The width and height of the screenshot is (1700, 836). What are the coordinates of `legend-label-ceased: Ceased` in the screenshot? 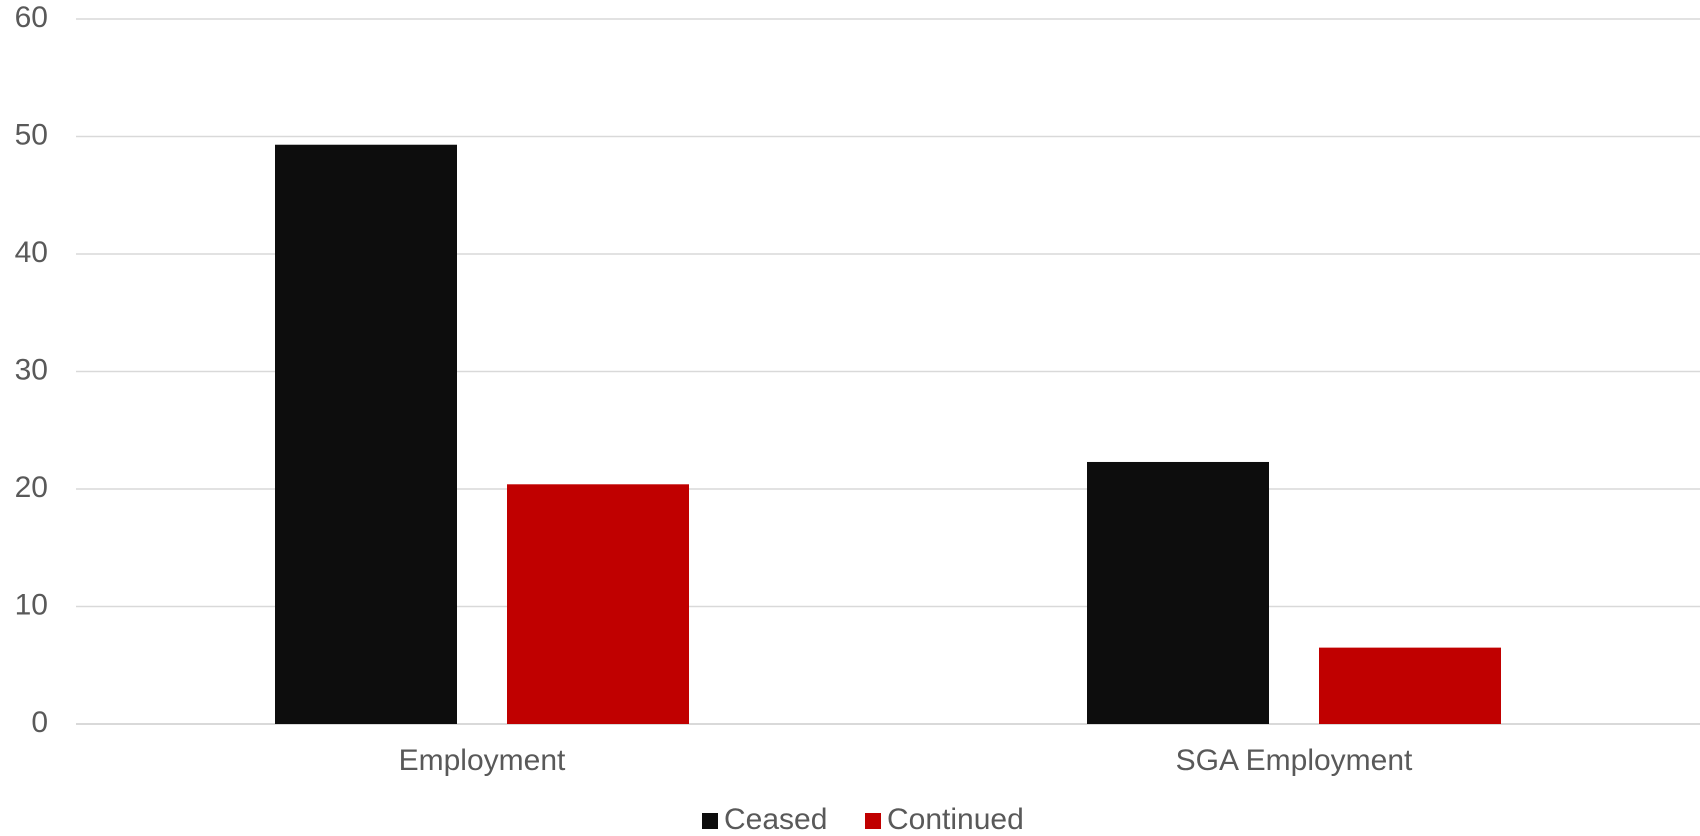 It's located at (775, 819).